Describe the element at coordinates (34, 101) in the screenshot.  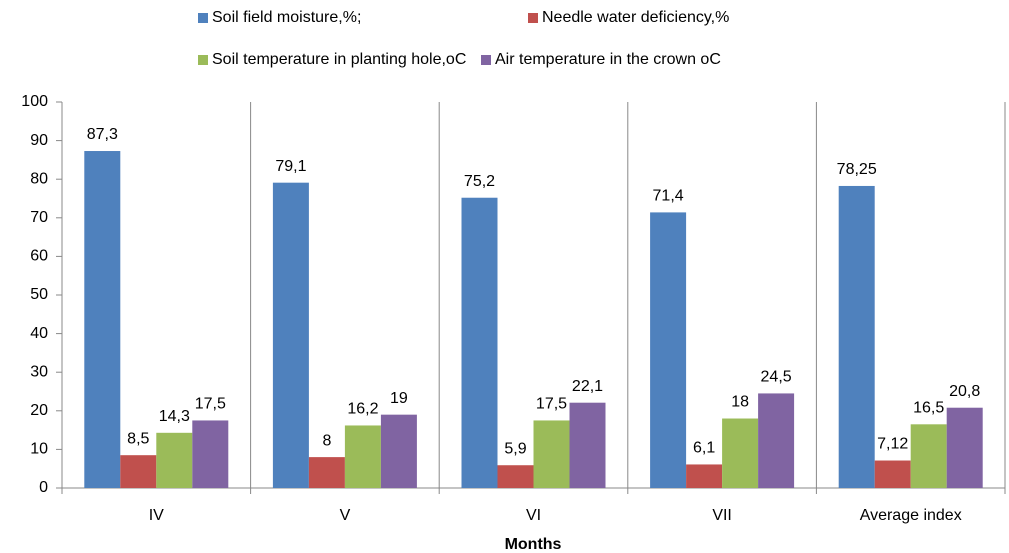
I see `y-tick-label: 100` at that location.